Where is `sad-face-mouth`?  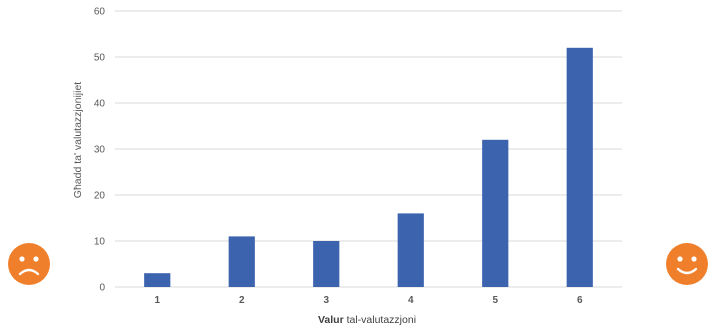
sad-face-mouth is located at coordinates (29, 272).